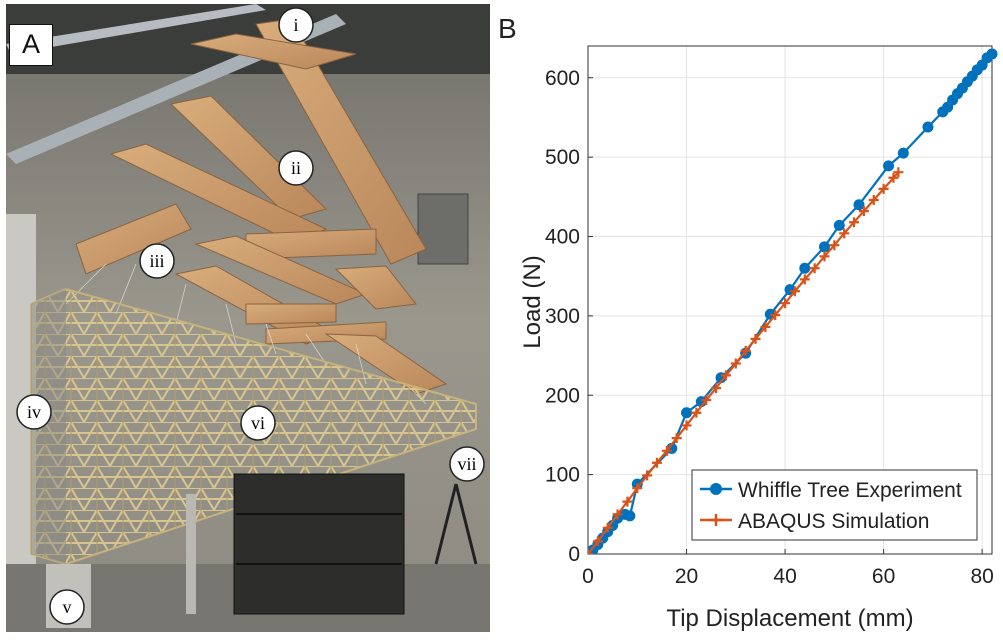 The height and width of the screenshot is (641, 1003). I want to click on callout-vii-label: vii, so click(466, 464).